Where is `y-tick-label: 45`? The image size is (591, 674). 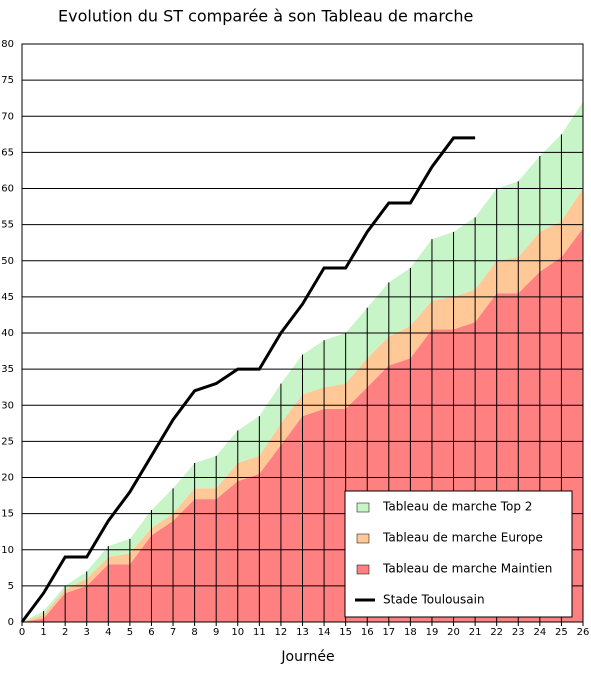 y-tick-label: 45 is located at coordinates (7, 297).